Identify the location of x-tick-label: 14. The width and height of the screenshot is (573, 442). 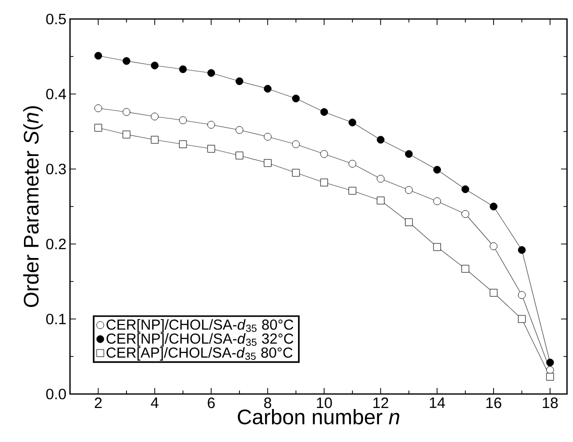
(438, 403).